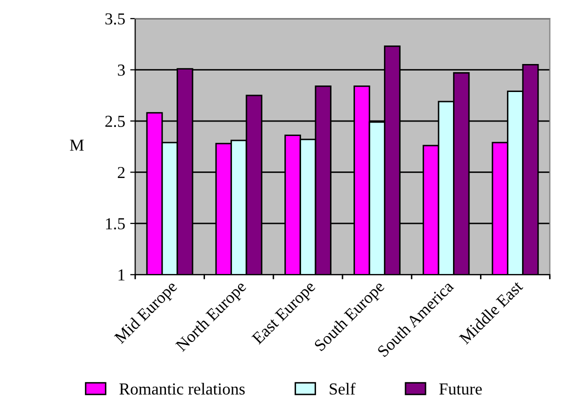 Image resolution: width=568 pixels, height=413 pixels. Describe the element at coordinates (121, 274) in the screenshot. I see `y-tick-label: 1` at that location.